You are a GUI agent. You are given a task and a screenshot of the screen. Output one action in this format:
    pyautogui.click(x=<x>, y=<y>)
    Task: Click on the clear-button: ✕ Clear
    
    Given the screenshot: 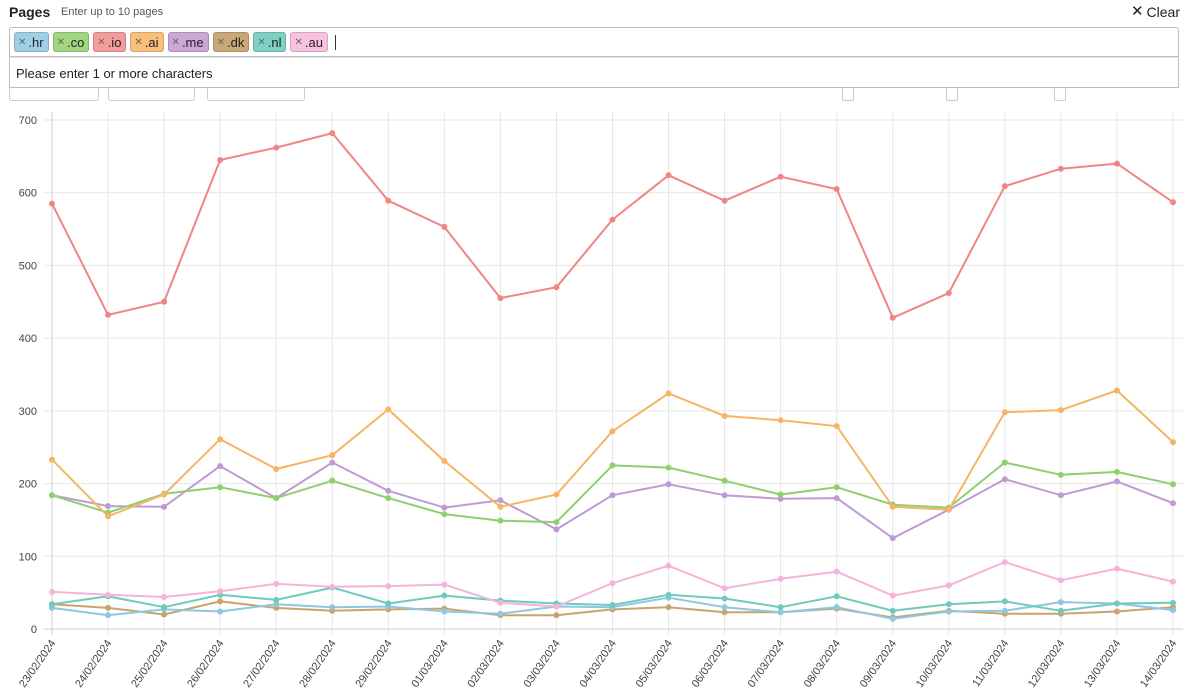 What is the action you would take?
    pyautogui.click(x=1155, y=12)
    